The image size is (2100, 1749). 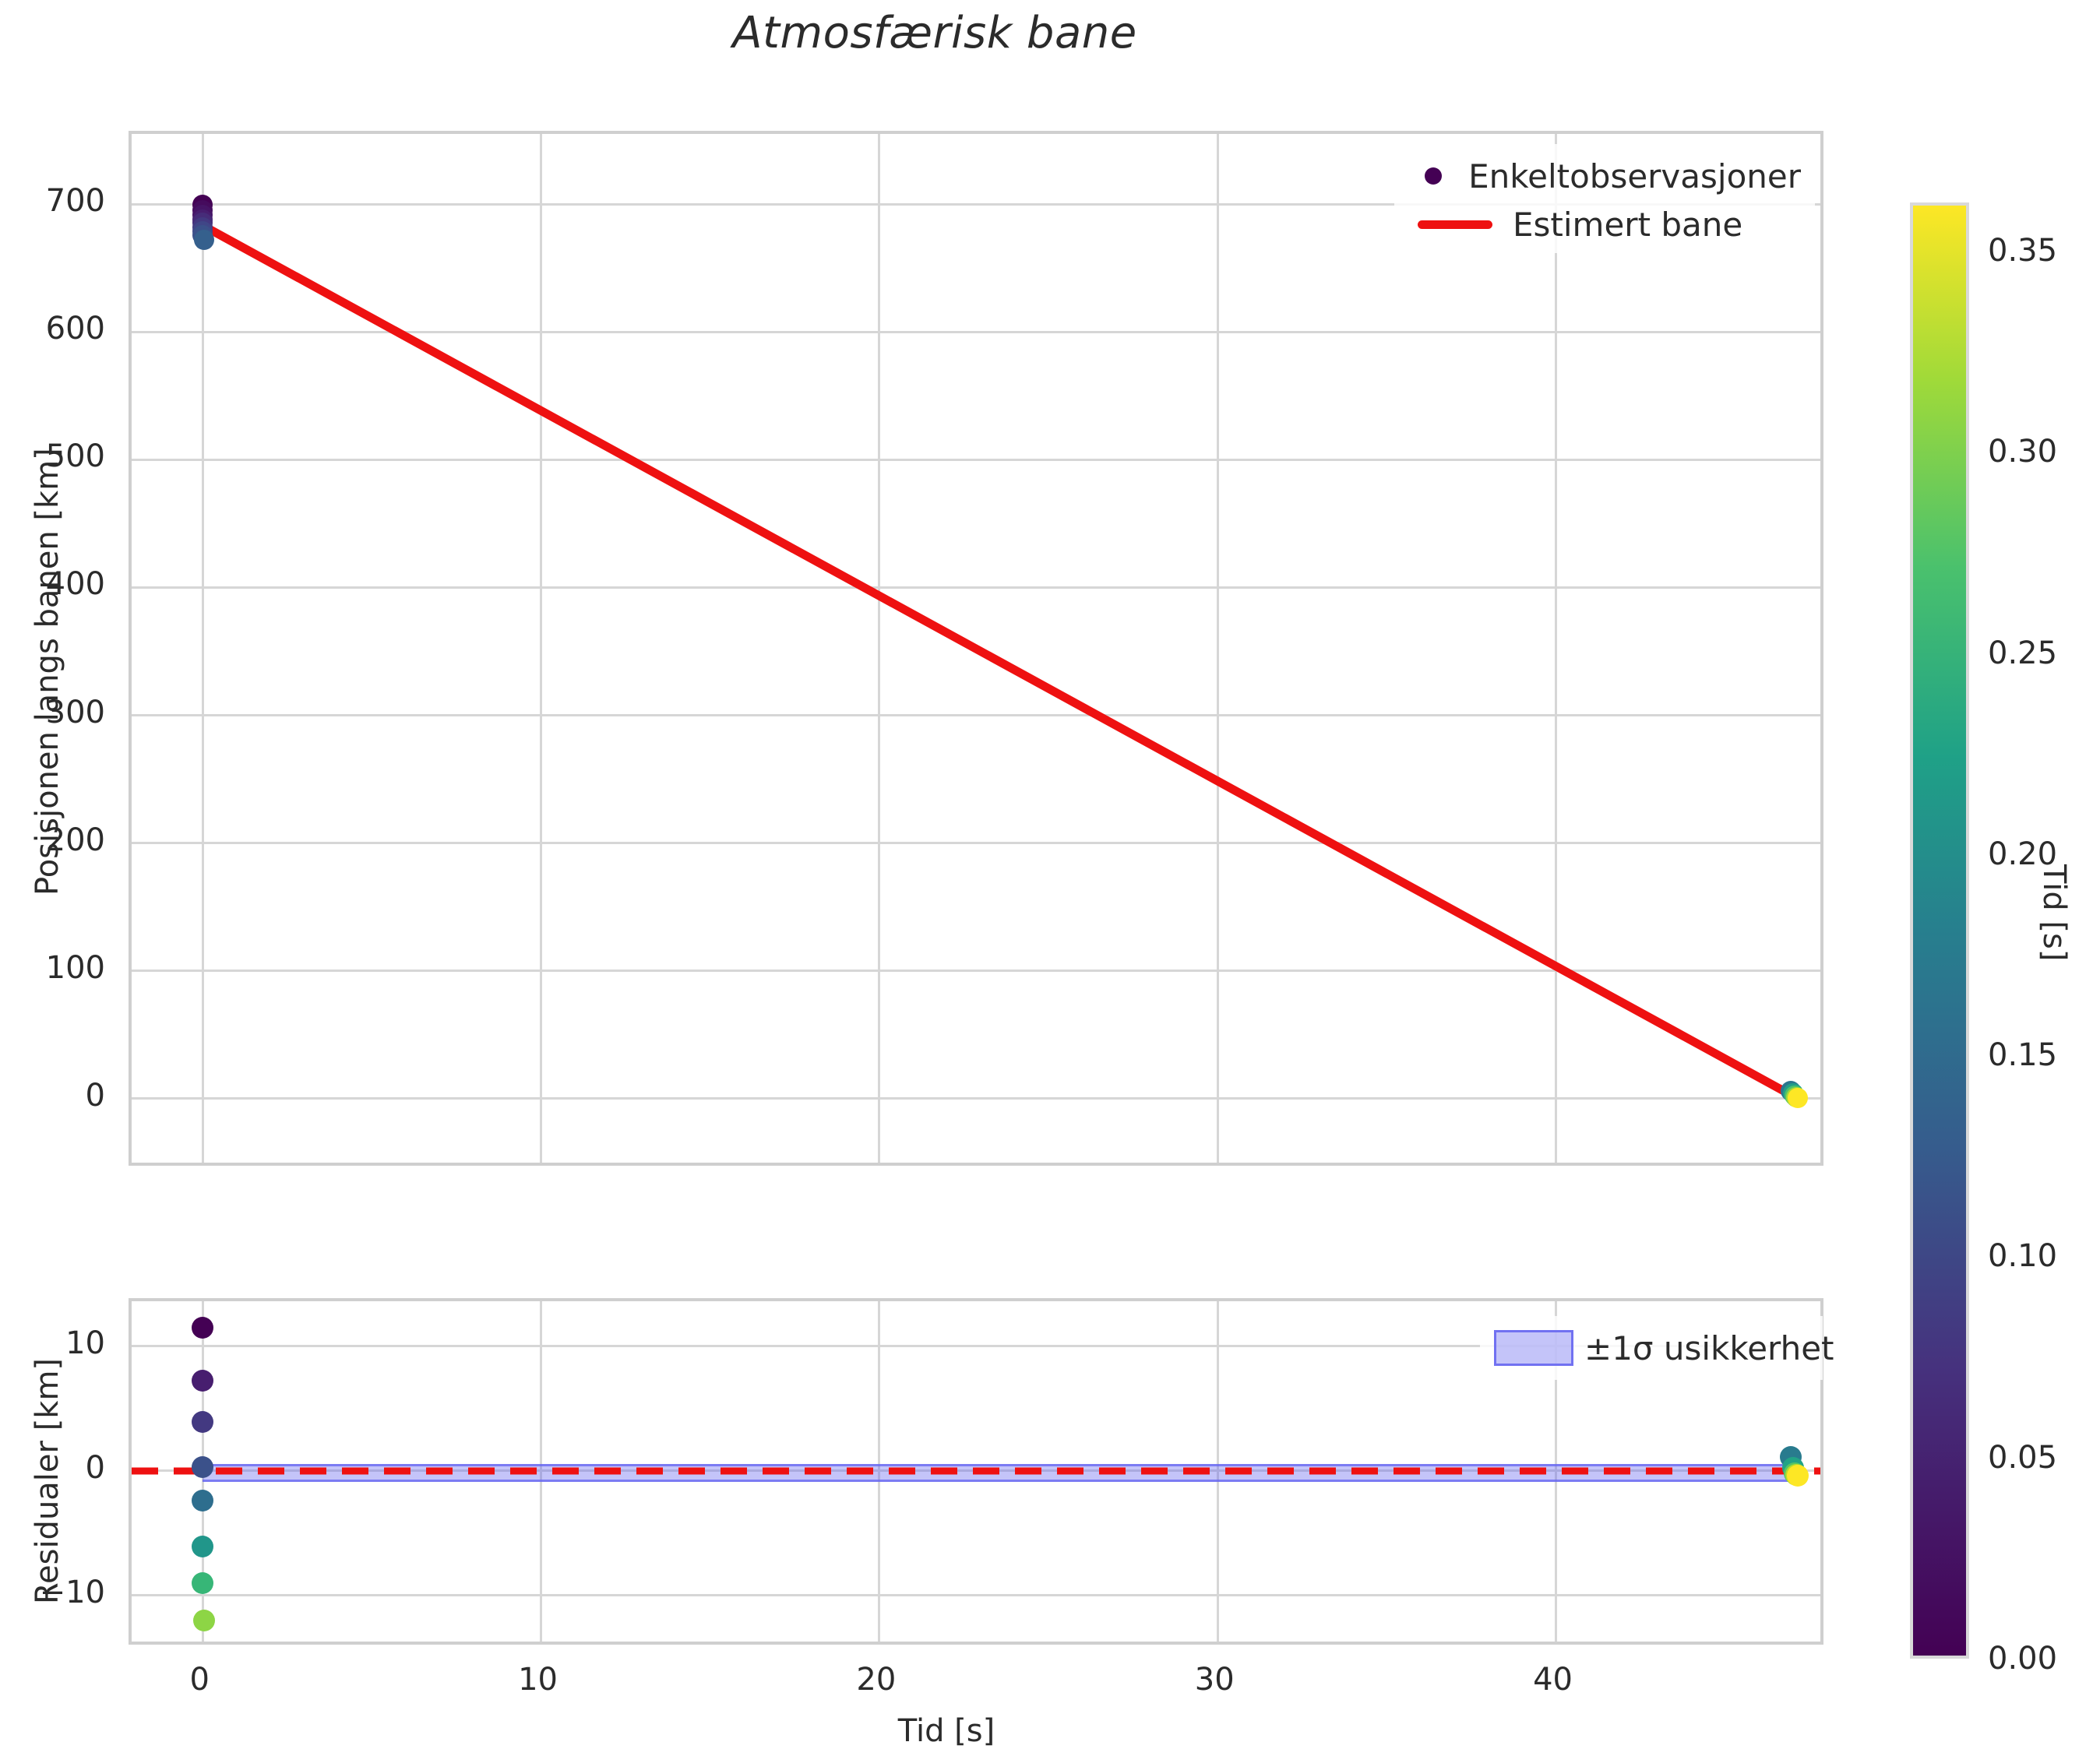 I want to click on x-tick-label: 10, so click(x=538, y=1680).